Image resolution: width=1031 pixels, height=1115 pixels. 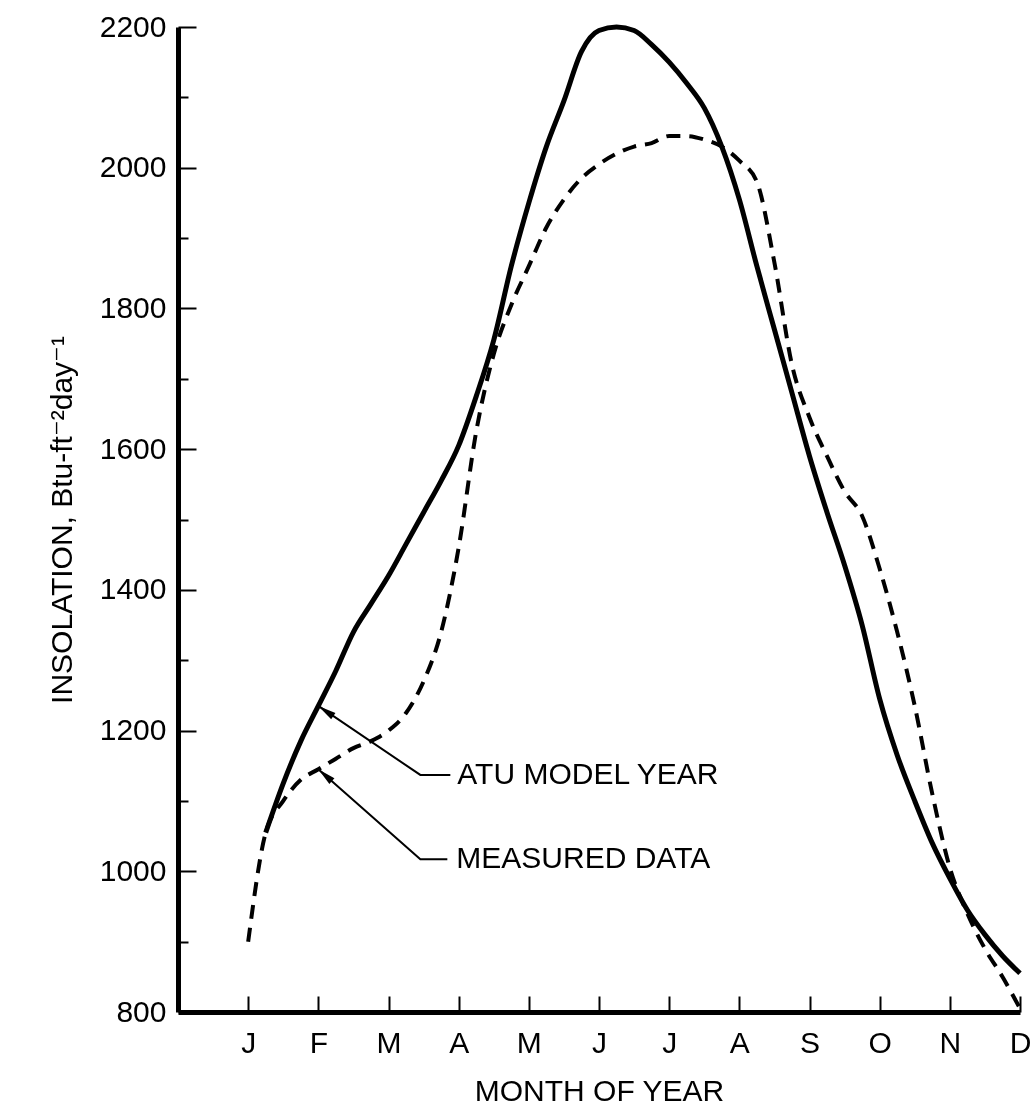 What do you see at coordinates (1020, 1042) in the screenshot?
I see `x-tick-label: D` at bounding box center [1020, 1042].